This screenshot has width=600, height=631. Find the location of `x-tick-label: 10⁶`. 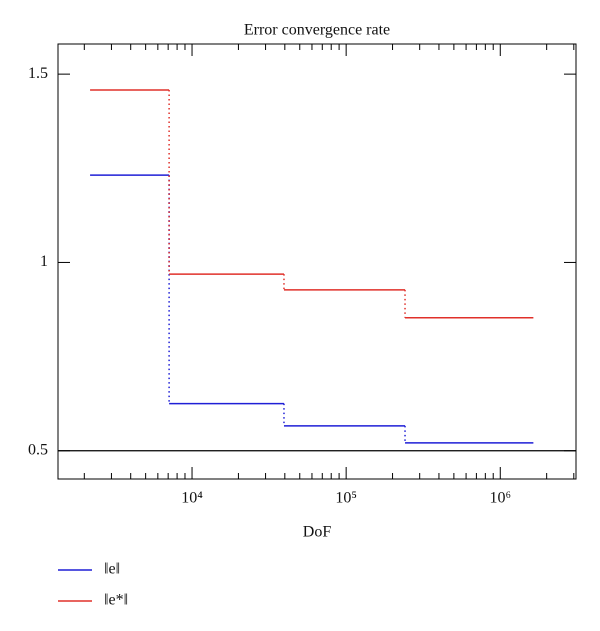

x-tick-label: 10⁶ is located at coordinates (500, 498).